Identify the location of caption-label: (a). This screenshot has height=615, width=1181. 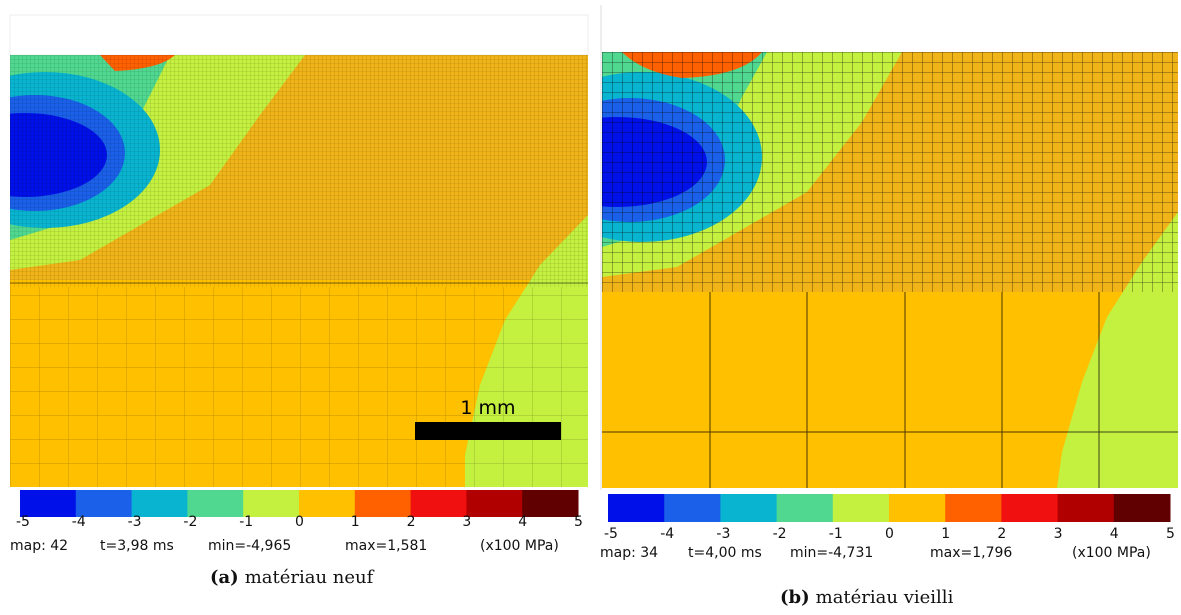
(224, 577).